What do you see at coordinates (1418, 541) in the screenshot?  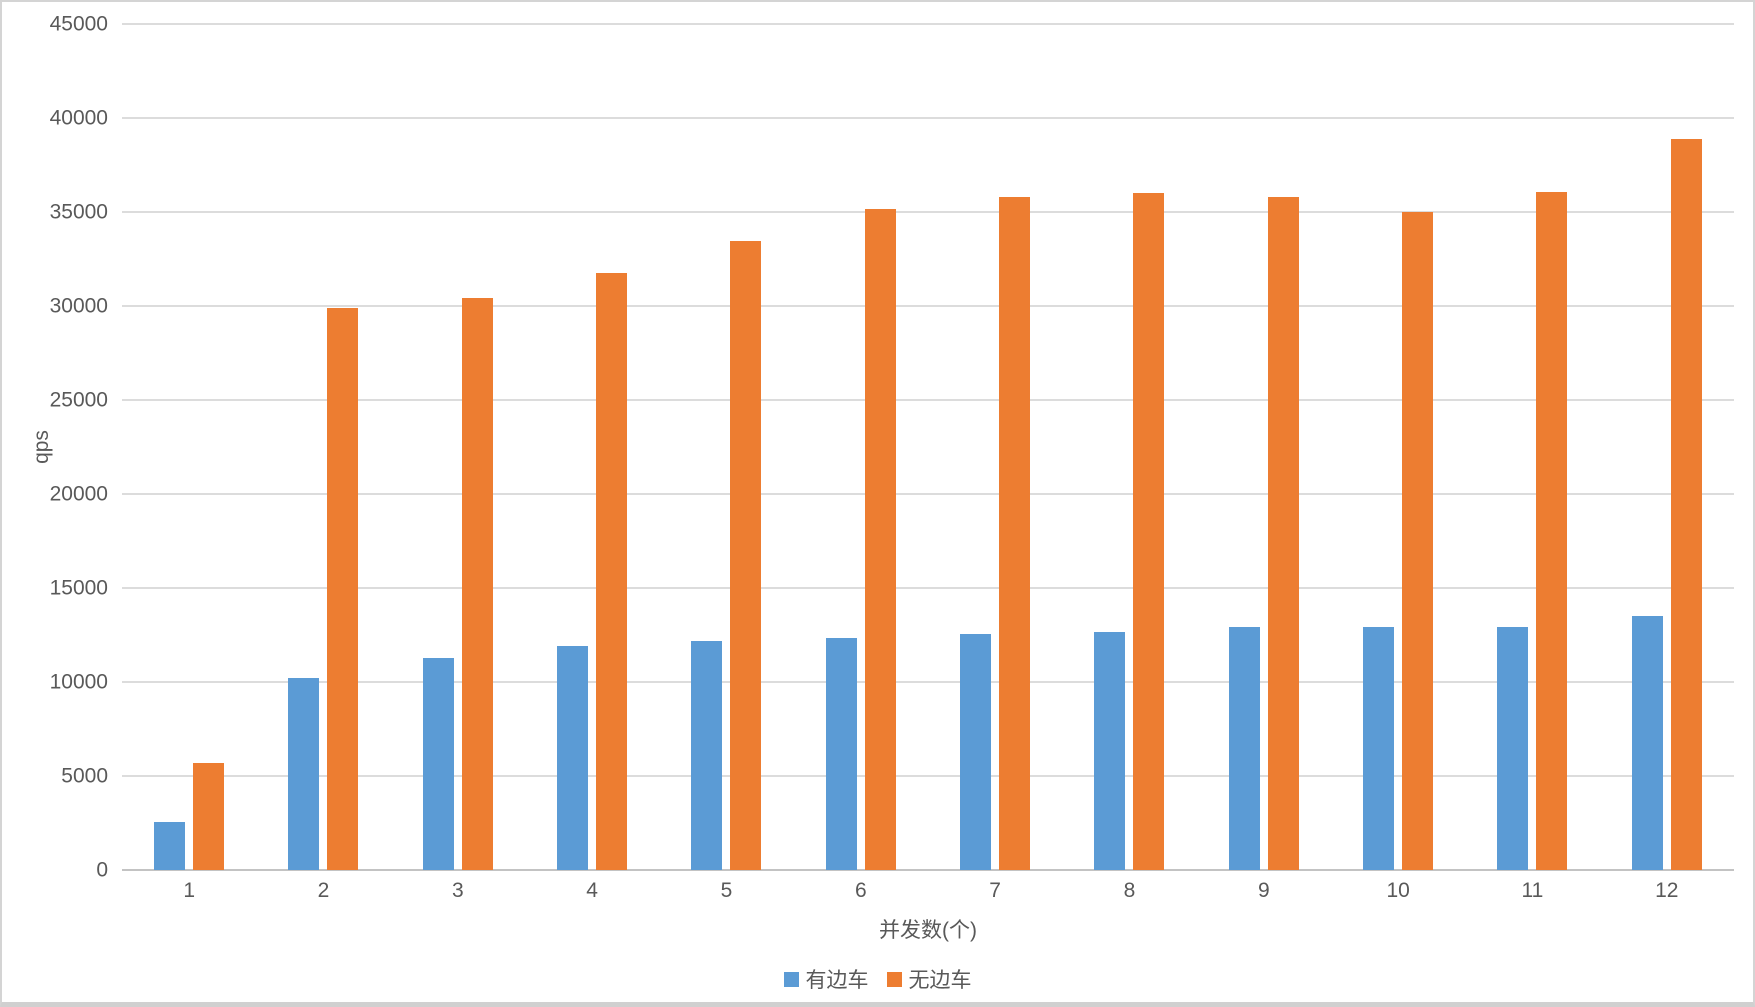 I see `bar-series2-cat10` at bounding box center [1418, 541].